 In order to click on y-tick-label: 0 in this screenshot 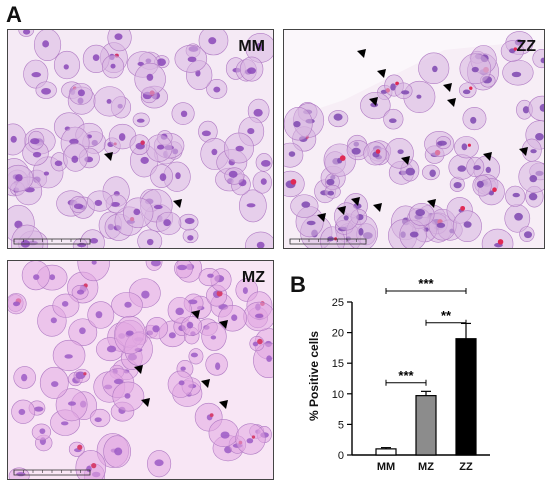, I will do `click(341, 456)`.